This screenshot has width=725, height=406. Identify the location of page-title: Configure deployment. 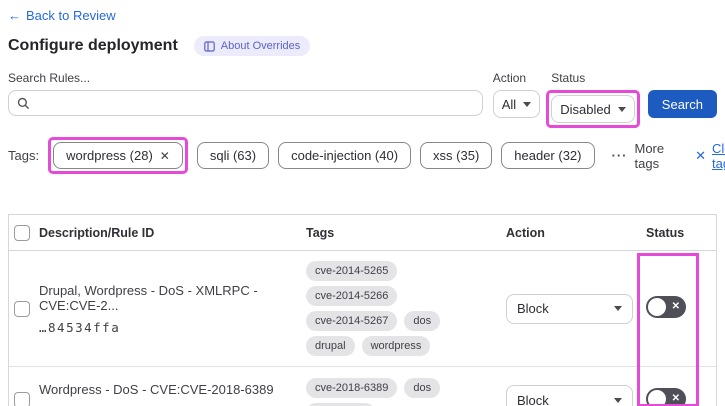
(93, 45).